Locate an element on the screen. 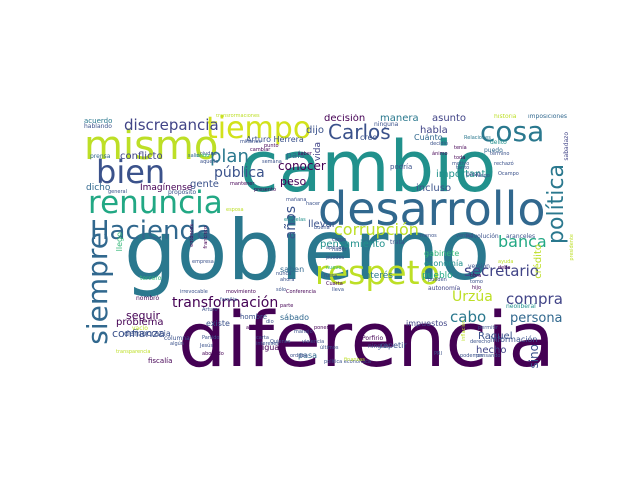 The image size is (640, 480). word-permitir: permitir is located at coordinates (488, 328).